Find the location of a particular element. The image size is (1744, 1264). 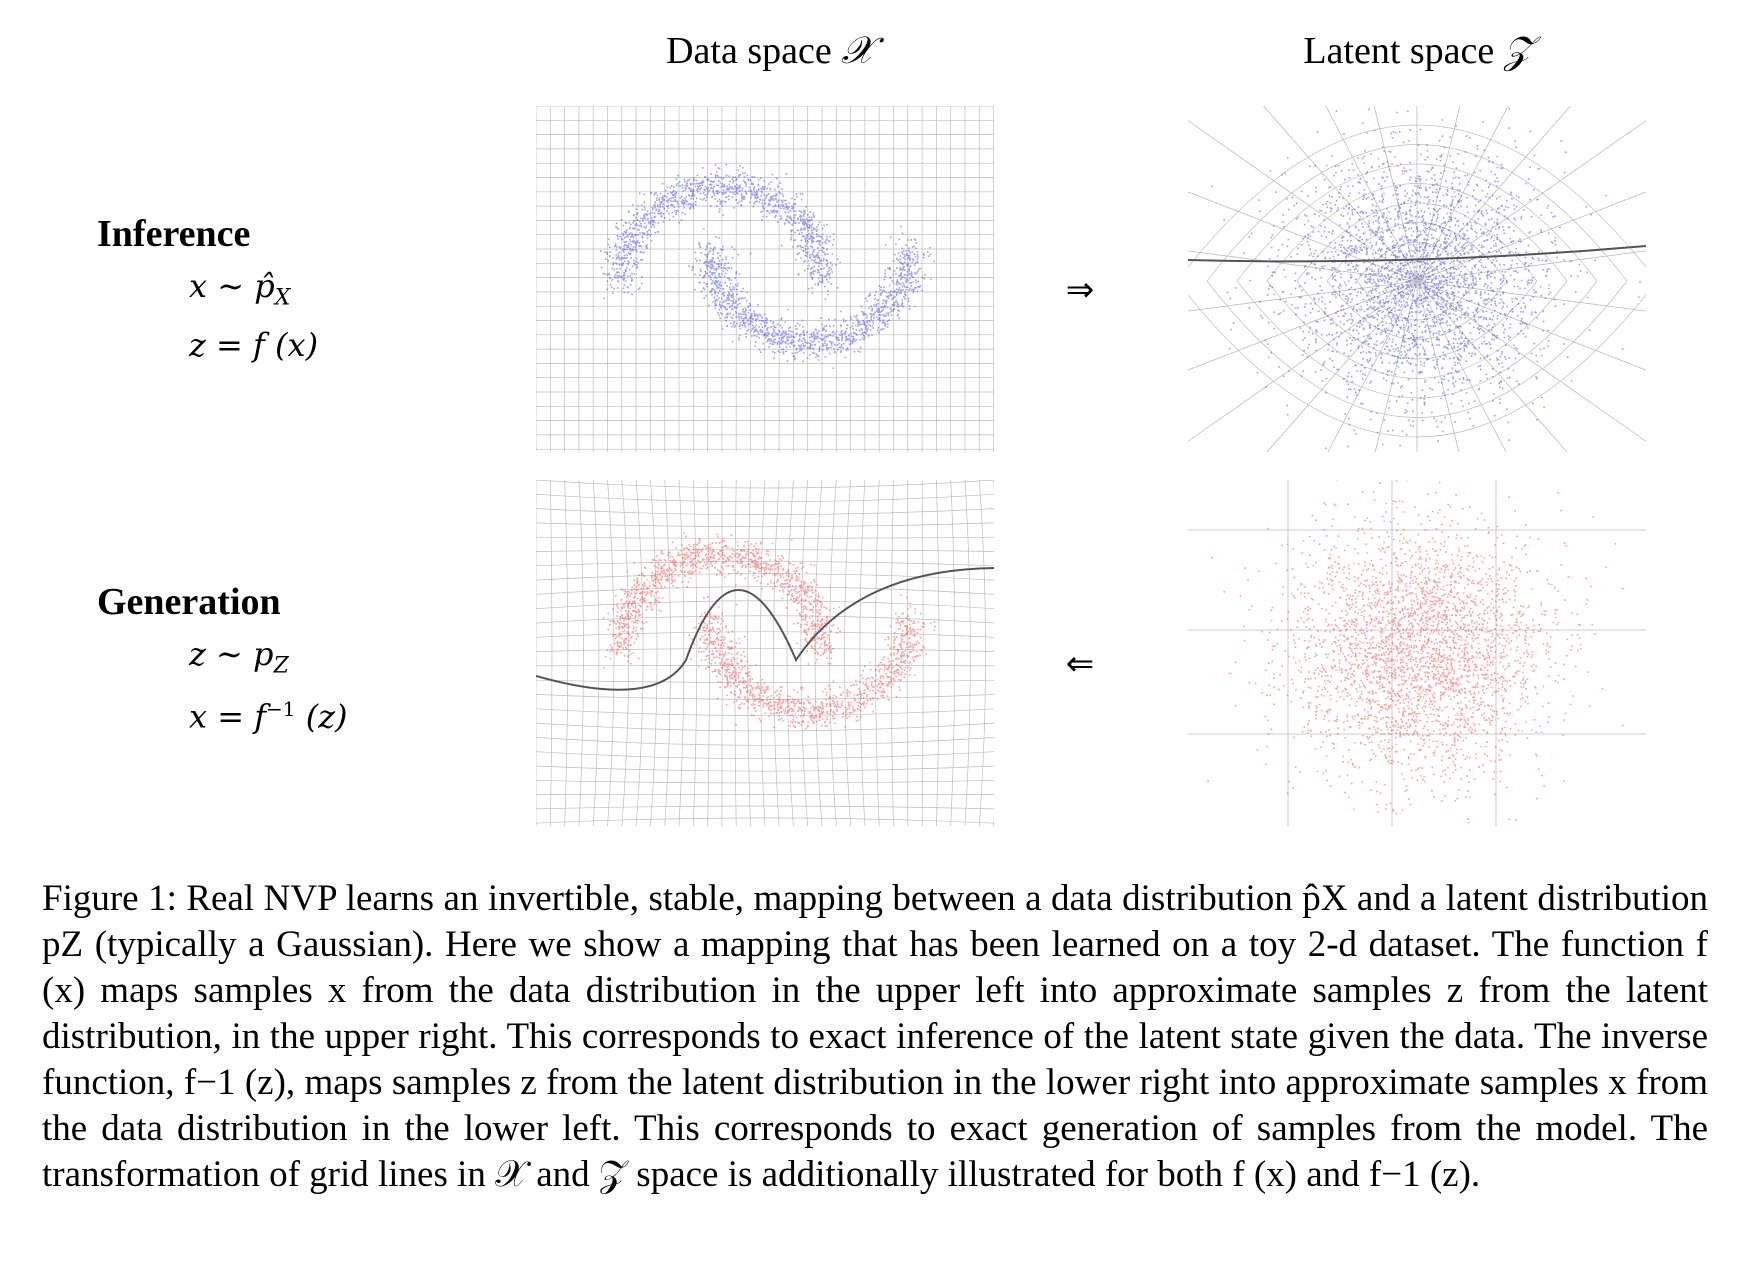

generation-mapping-equation: x = f−1 (z) is located at coordinates (268, 716).